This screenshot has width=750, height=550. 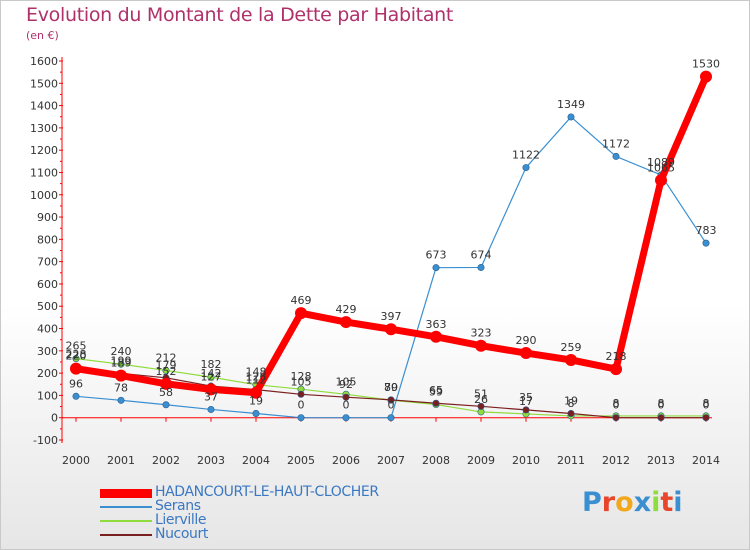 I want to click on y-tick-label: 0, so click(x=54, y=418).